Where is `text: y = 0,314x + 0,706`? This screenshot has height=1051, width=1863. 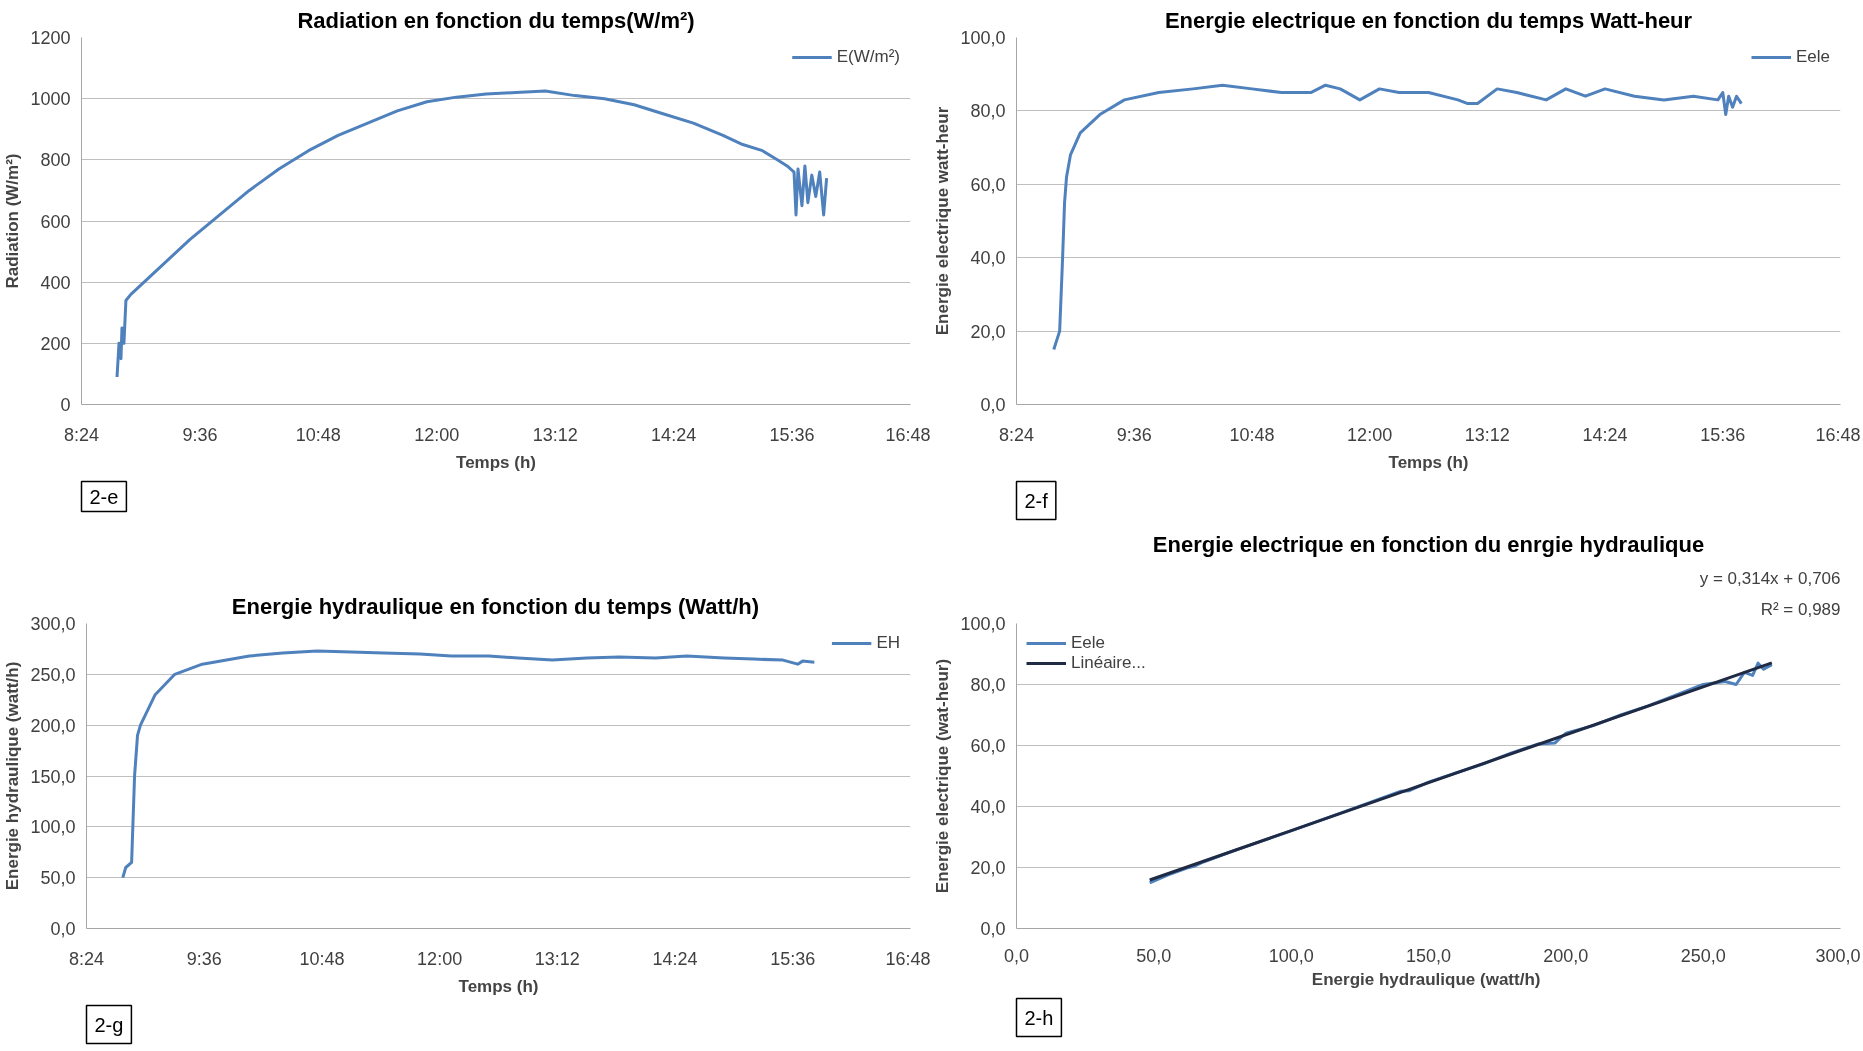 text: y = 0,314x + 0,706 is located at coordinates (1770, 578).